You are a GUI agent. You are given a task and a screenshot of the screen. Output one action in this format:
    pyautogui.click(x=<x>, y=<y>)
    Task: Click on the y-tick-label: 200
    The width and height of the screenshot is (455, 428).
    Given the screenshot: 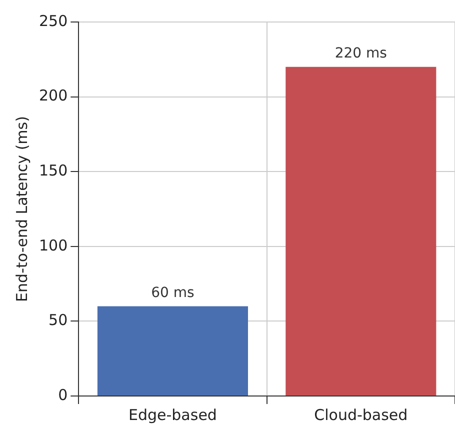 What is the action you would take?
    pyautogui.click(x=53, y=95)
    